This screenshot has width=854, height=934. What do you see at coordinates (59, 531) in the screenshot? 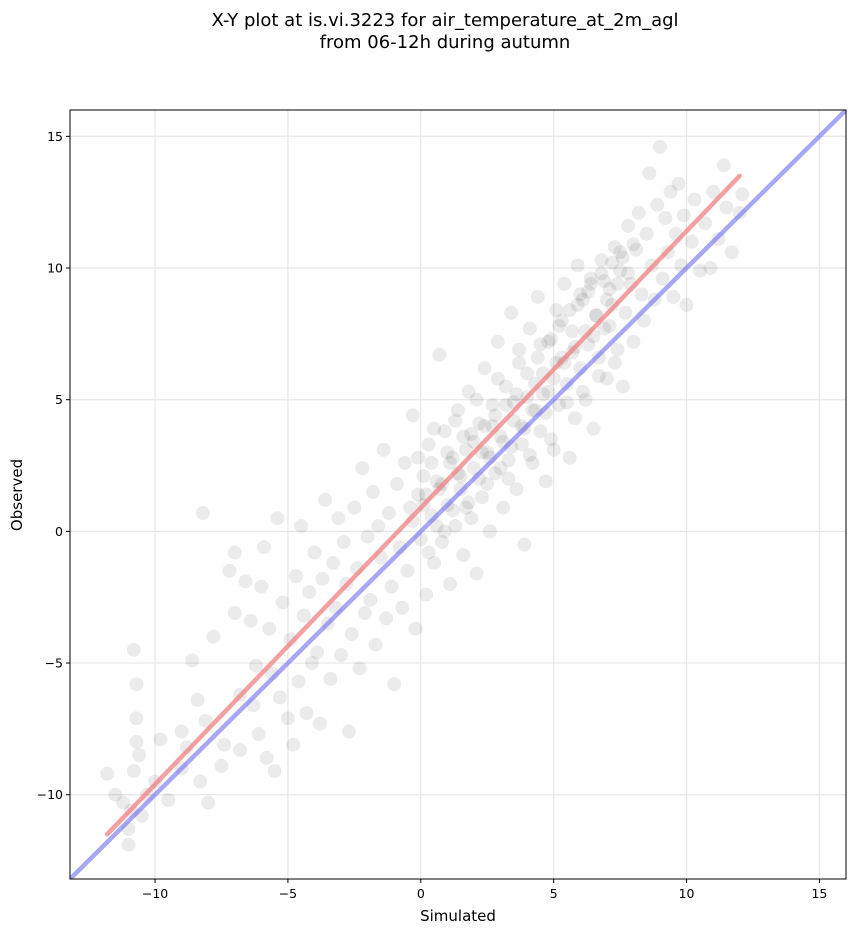
I see `y-tick-label: 0` at bounding box center [59, 531].